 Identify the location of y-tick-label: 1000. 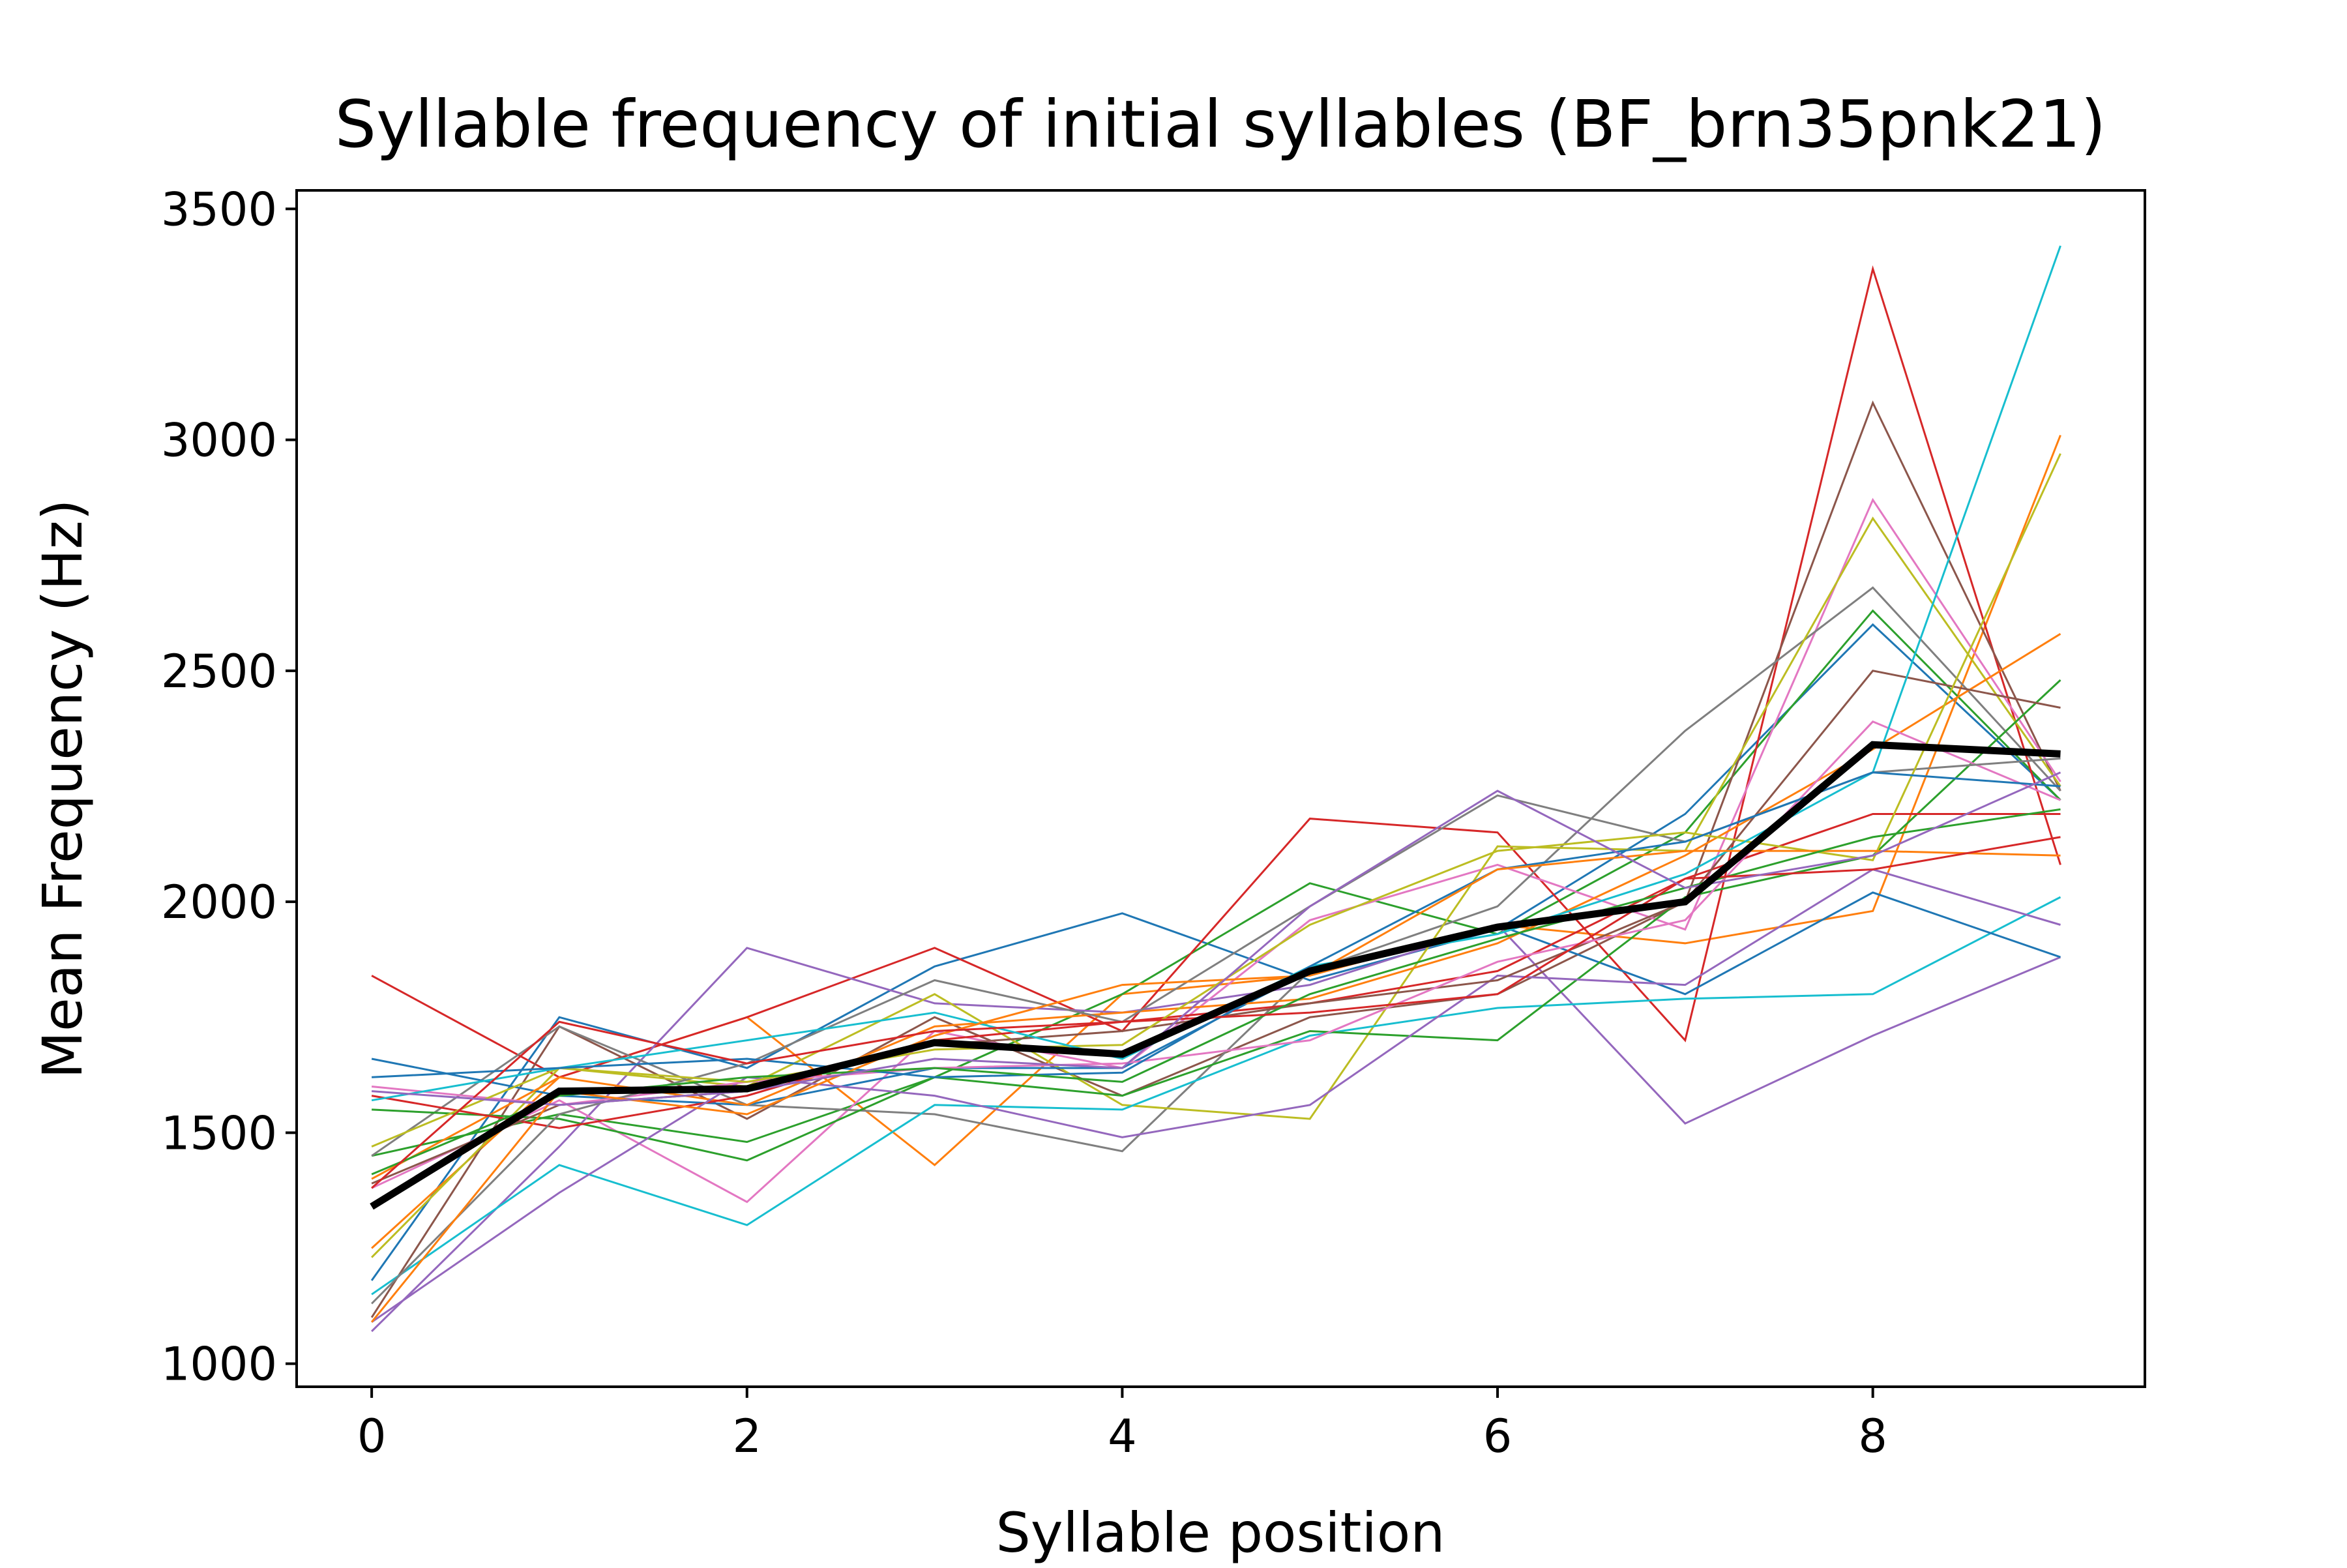
(219, 1364).